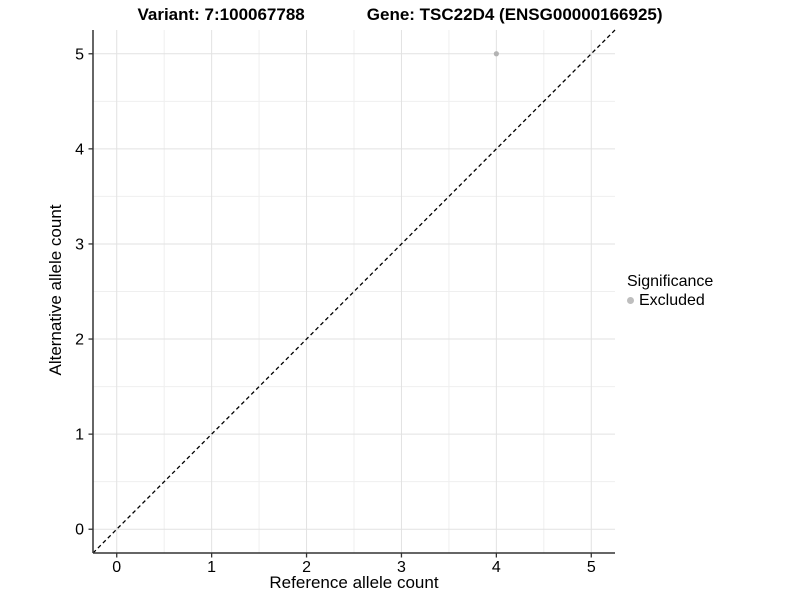  What do you see at coordinates (79, 435) in the screenshot?
I see `y-tick-label: 1` at bounding box center [79, 435].